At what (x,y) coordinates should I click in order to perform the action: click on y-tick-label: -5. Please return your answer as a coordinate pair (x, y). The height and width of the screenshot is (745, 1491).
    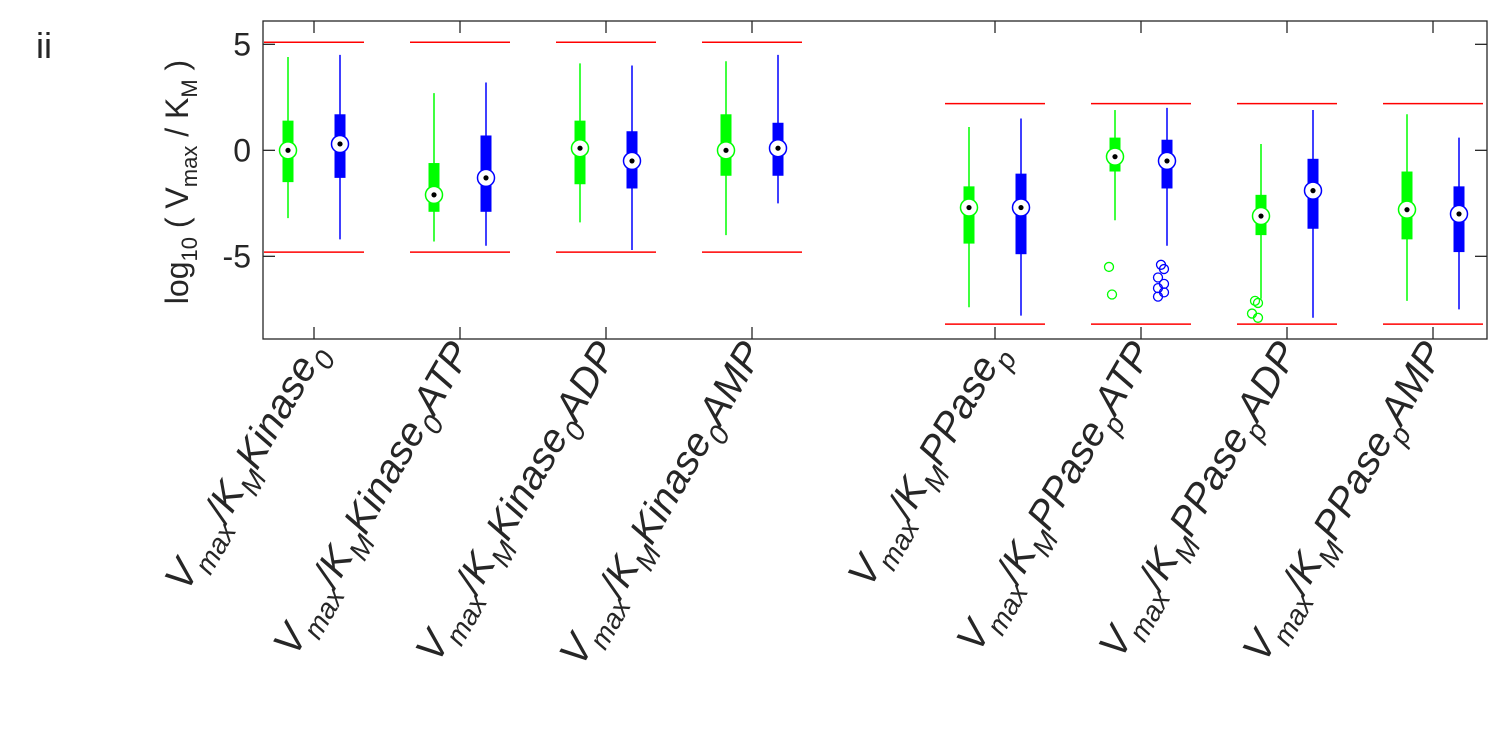
    Looking at the image, I should click on (237, 256).